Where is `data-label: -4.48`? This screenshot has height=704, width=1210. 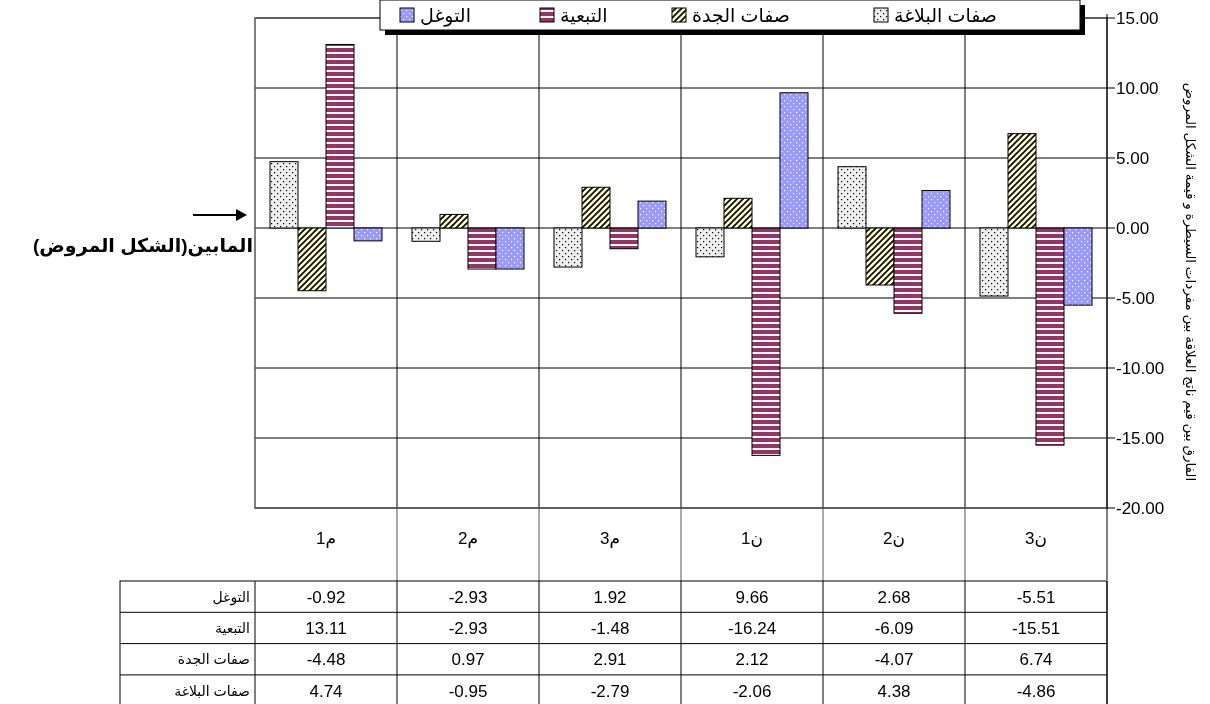 data-label: -4.48 is located at coordinates (326, 660).